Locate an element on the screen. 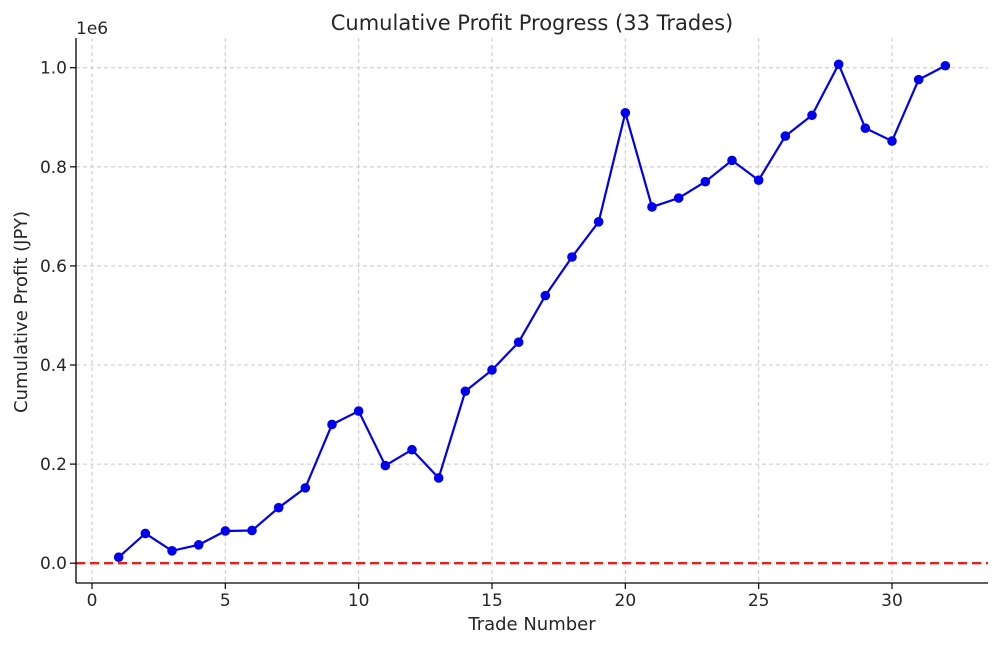  x-tick-label-0: 0 is located at coordinates (92, 601).